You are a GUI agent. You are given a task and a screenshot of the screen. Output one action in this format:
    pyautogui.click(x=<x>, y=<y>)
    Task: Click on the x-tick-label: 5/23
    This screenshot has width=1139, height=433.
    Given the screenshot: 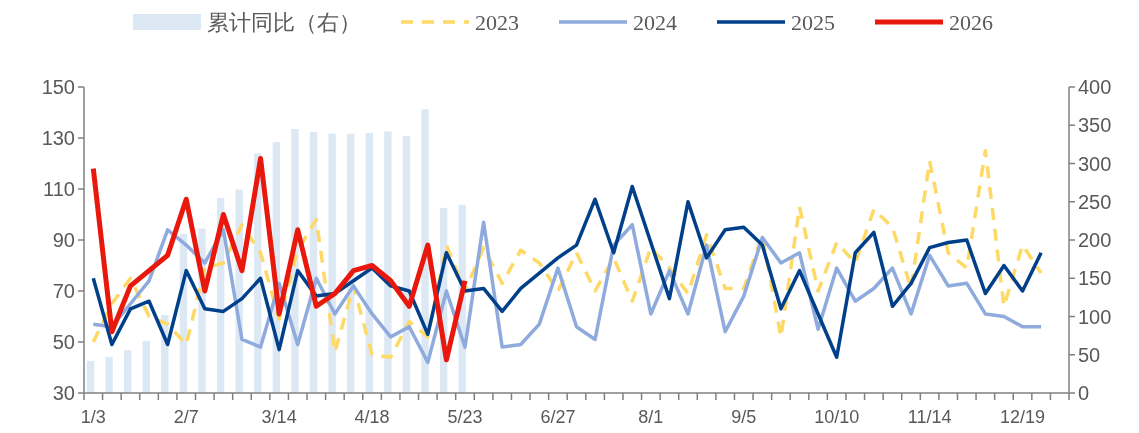 What is the action you would take?
    pyautogui.click(x=465, y=417)
    